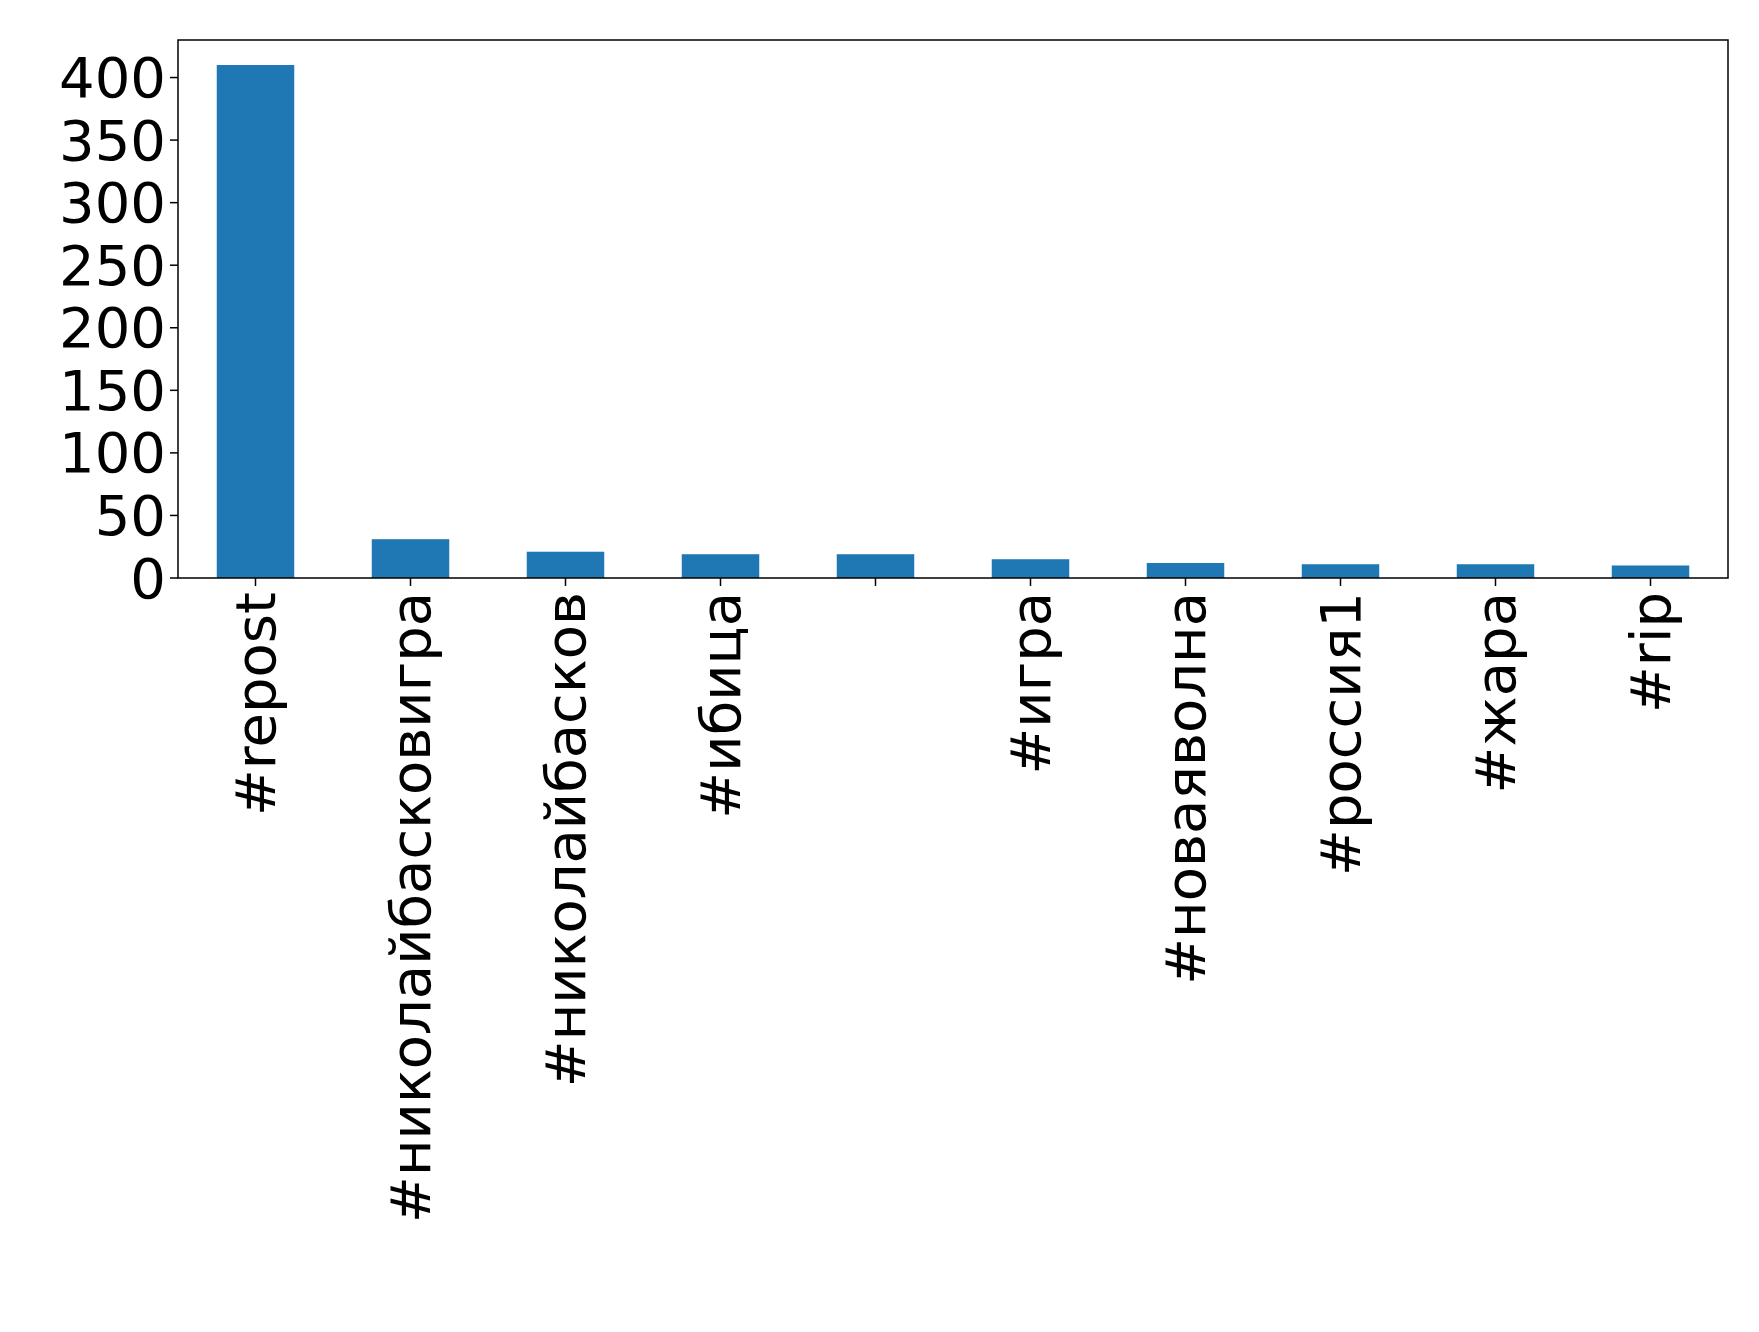 The image size is (1759, 1332). What do you see at coordinates (1651, 653) in the screenshot?
I see `x-tick-label: #rip` at bounding box center [1651, 653].